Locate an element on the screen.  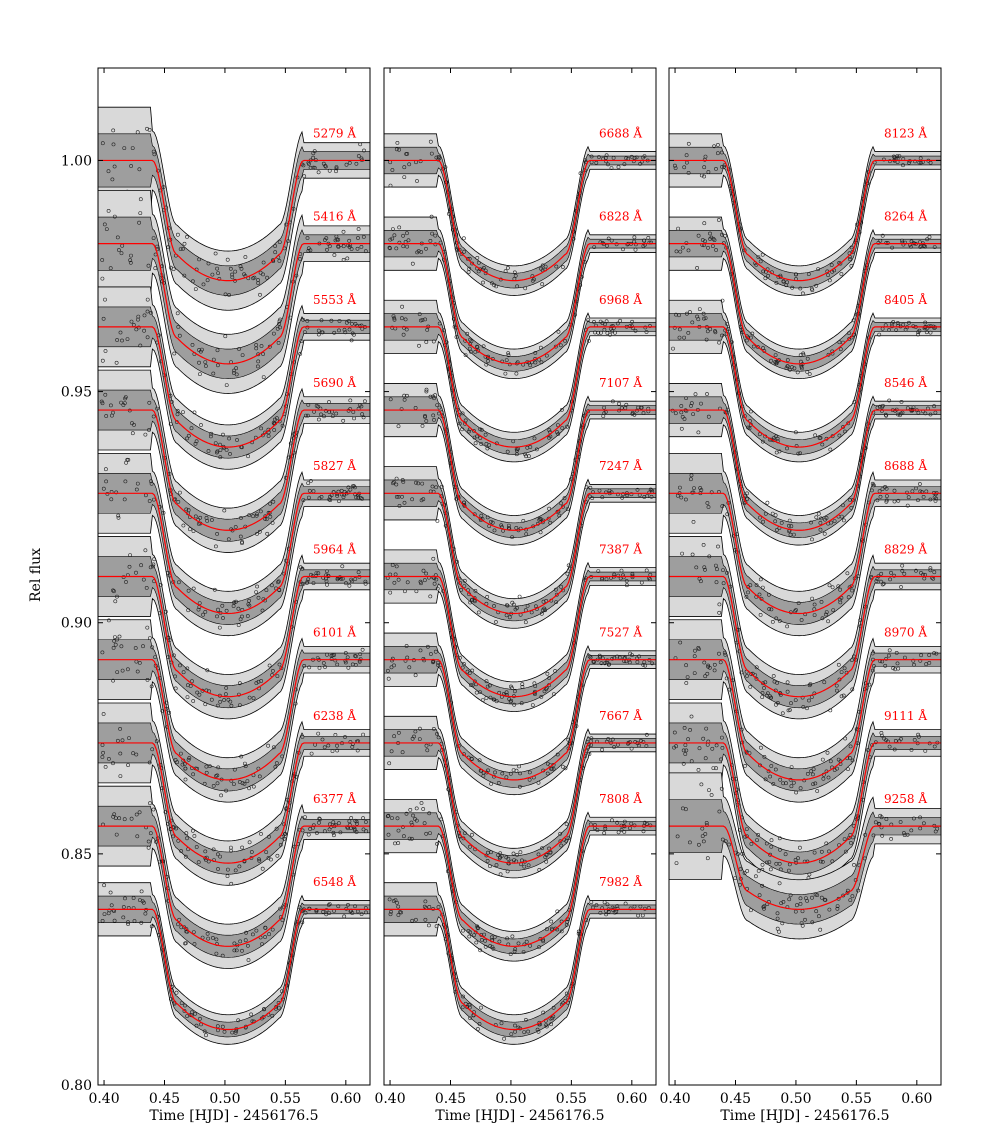
confidence-band-outer is located at coordinates (520, 298).